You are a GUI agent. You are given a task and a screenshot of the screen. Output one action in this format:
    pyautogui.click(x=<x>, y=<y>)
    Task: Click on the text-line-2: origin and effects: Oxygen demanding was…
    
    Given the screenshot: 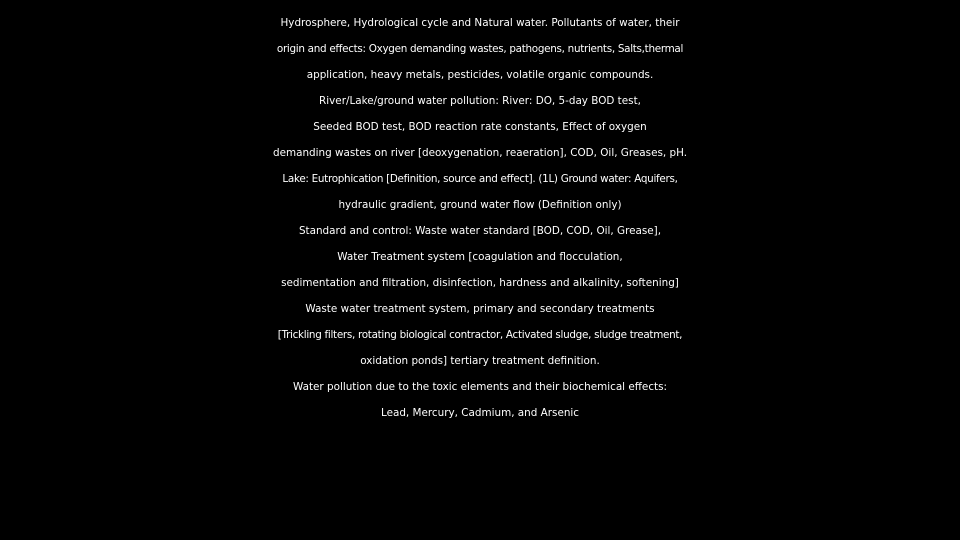 What is the action you would take?
    pyautogui.click(x=480, y=49)
    